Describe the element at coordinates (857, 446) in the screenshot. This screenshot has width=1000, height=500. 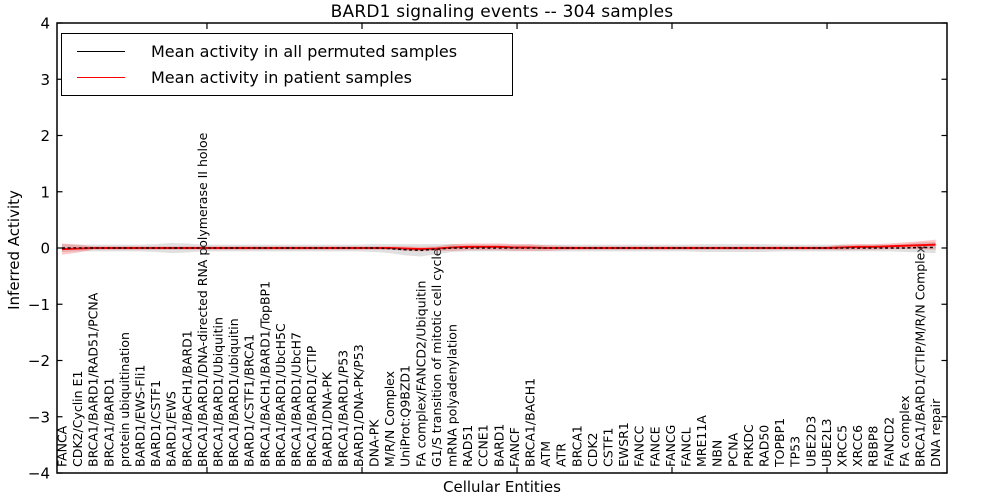
I see `category-label: XRCC6` at that location.